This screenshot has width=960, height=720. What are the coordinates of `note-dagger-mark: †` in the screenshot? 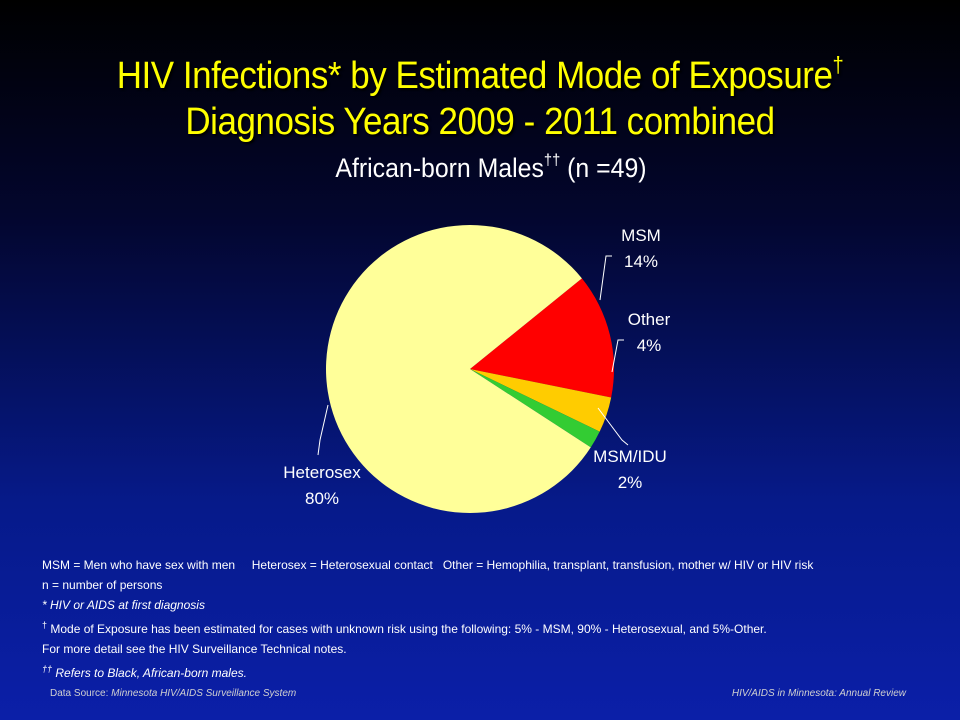 It's located at (45, 625).